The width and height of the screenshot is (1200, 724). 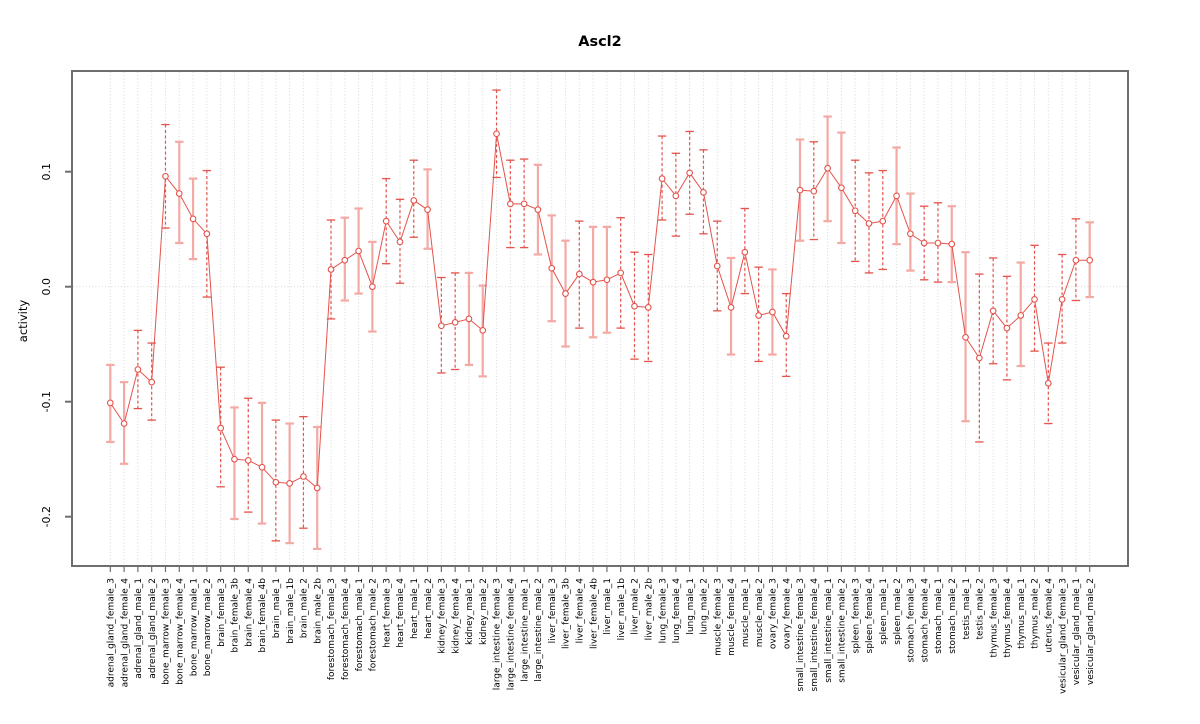 I want to click on x-tick-label: testis_male_2, so click(x=981, y=609).